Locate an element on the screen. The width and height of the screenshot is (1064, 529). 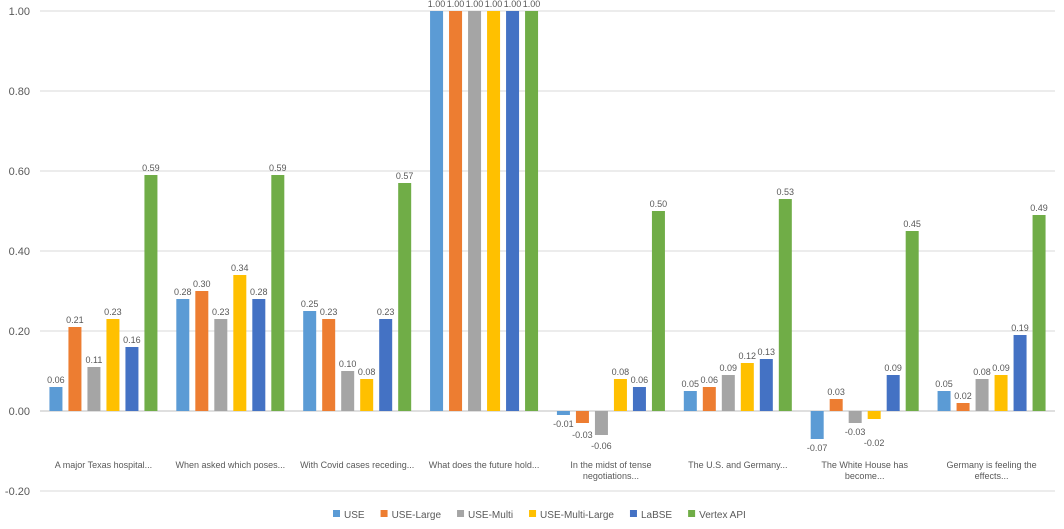
legend-entry: USE-Multi is located at coordinates (490, 515).